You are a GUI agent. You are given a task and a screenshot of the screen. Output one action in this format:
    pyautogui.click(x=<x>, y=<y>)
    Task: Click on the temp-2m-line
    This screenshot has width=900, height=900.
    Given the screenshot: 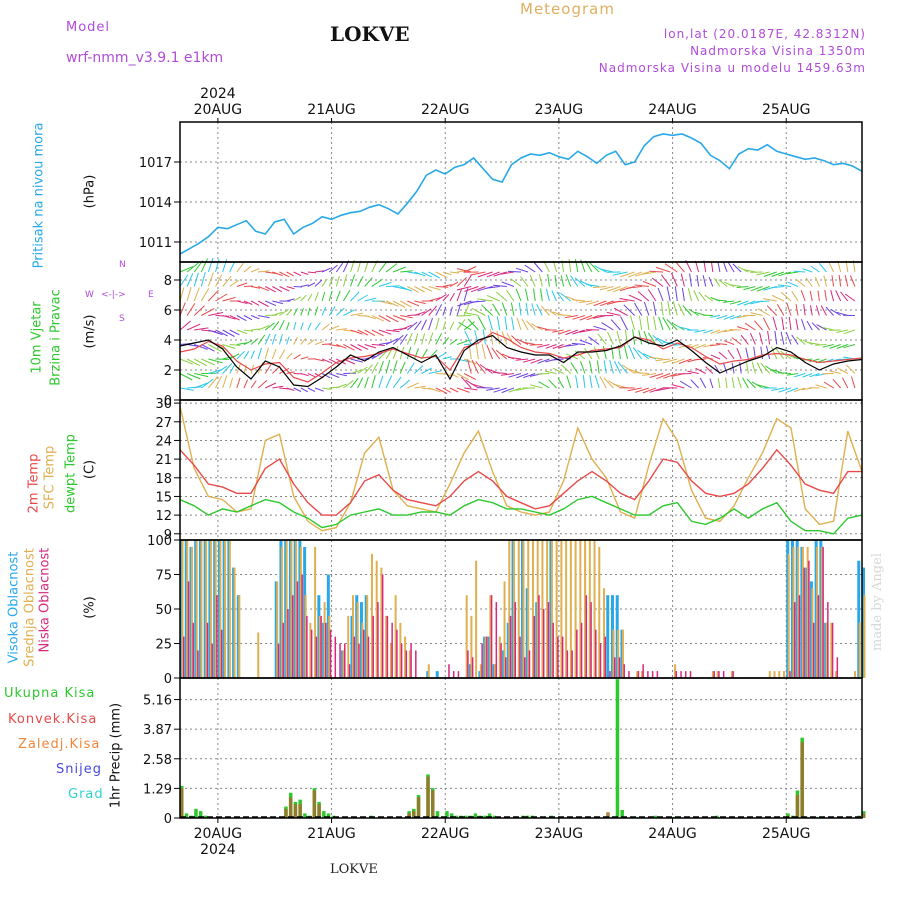 What is the action you would take?
    pyautogui.click(x=520, y=482)
    